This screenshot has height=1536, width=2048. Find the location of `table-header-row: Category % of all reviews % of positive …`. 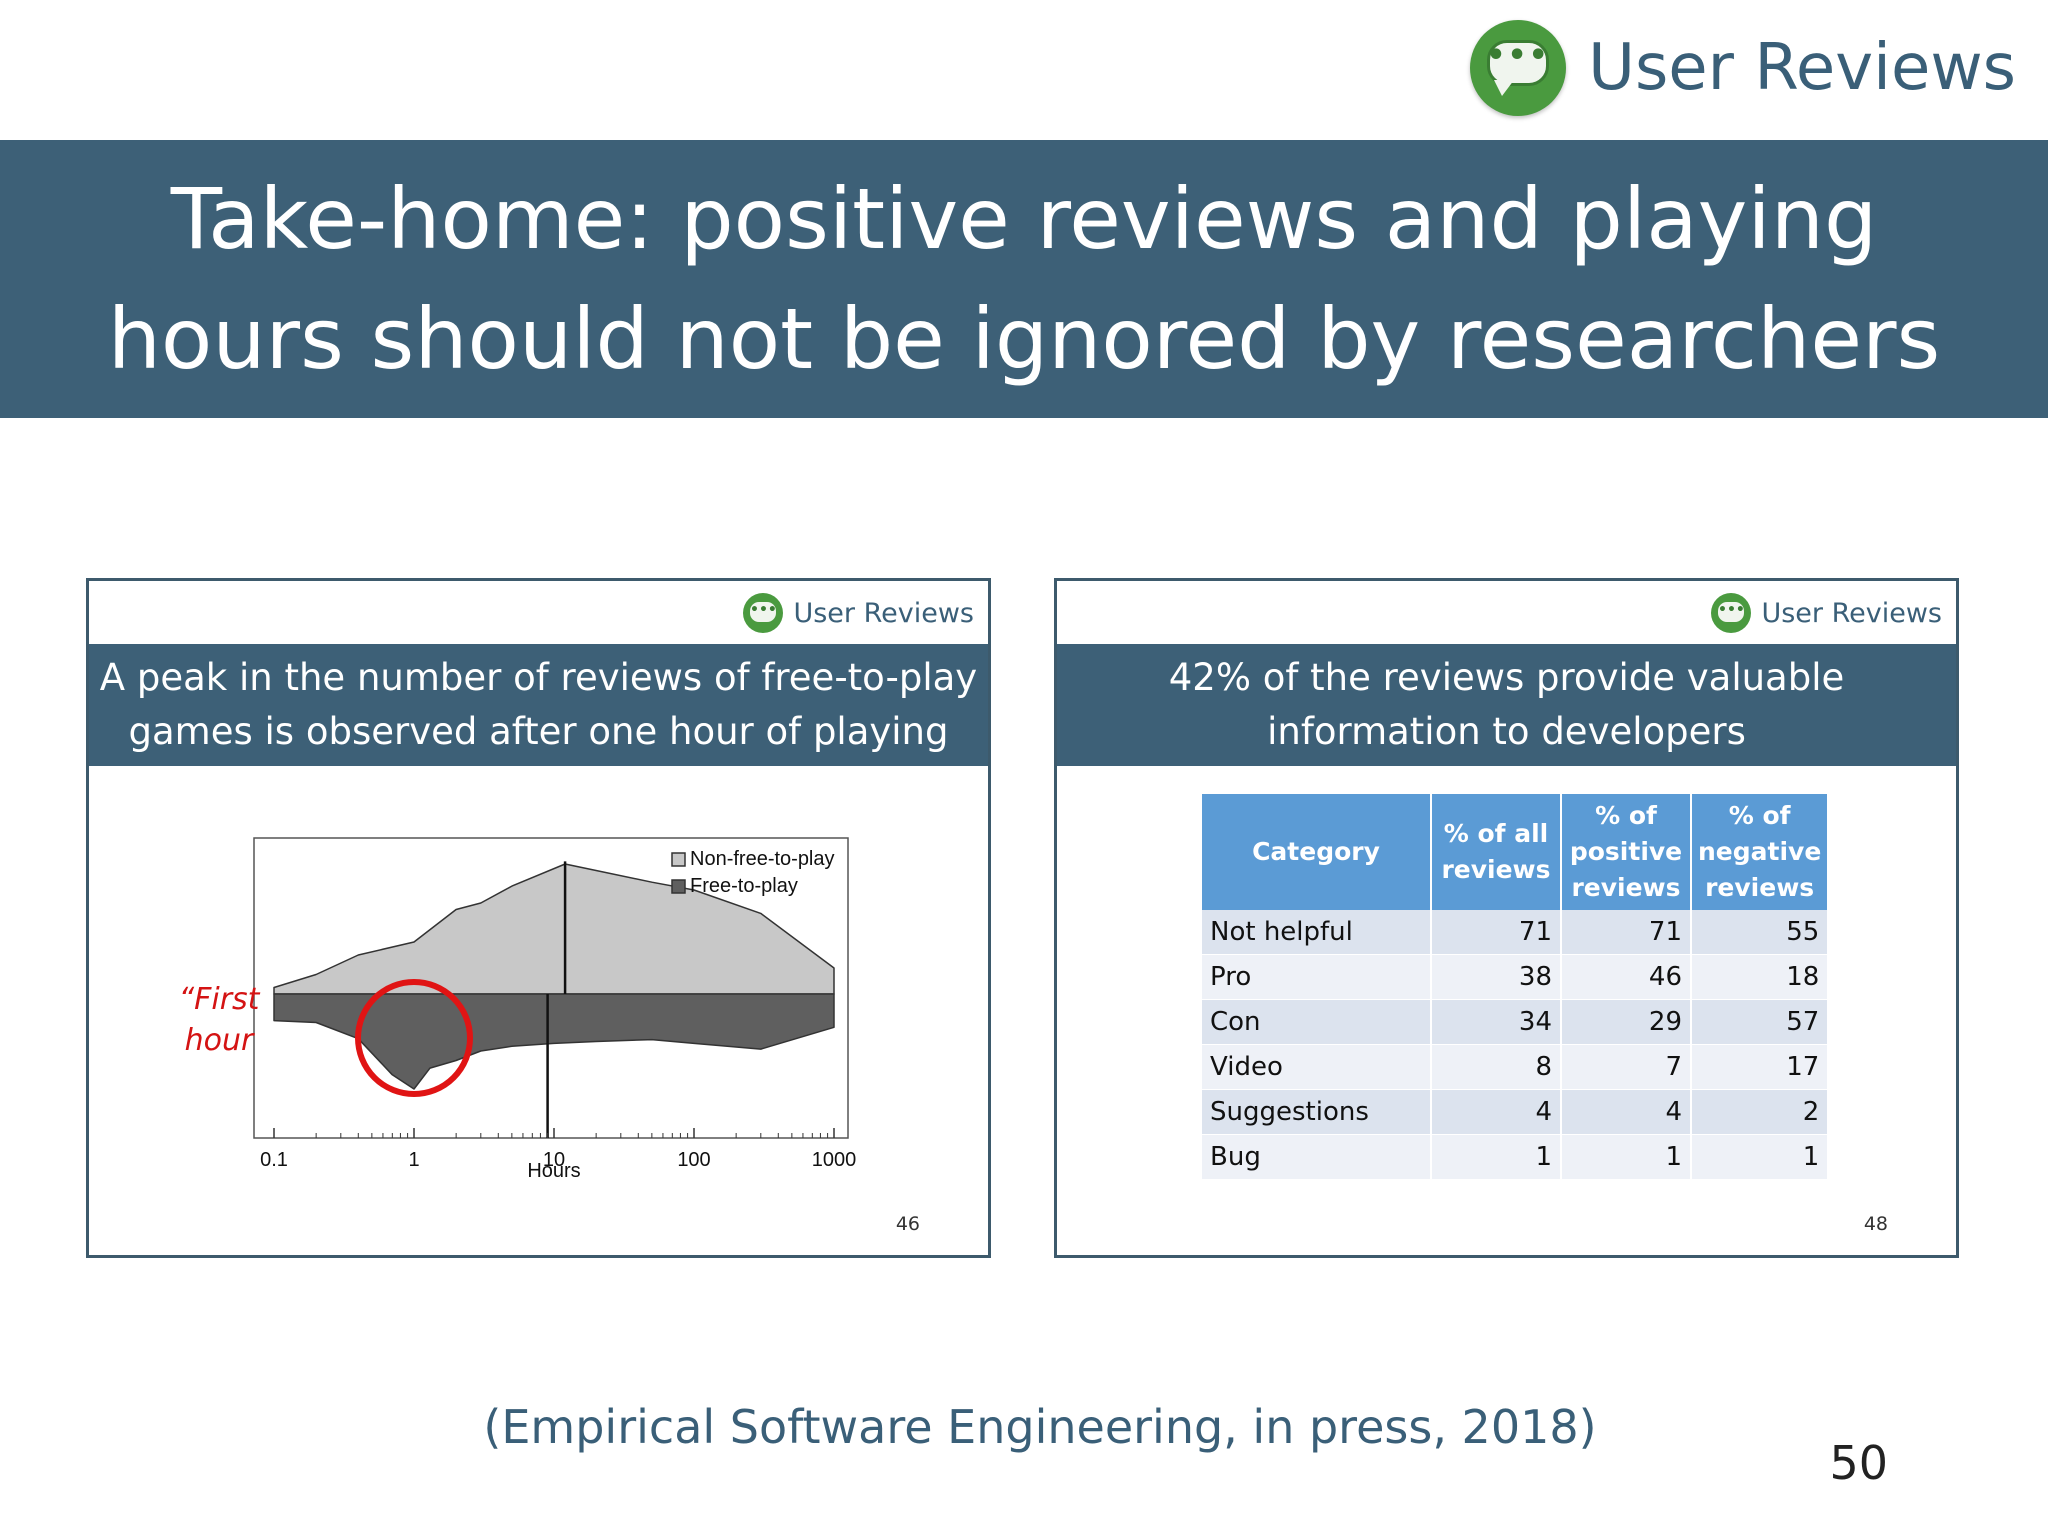

table-header-row: Category % of all reviews % of positive … is located at coordinates (1516, 852).